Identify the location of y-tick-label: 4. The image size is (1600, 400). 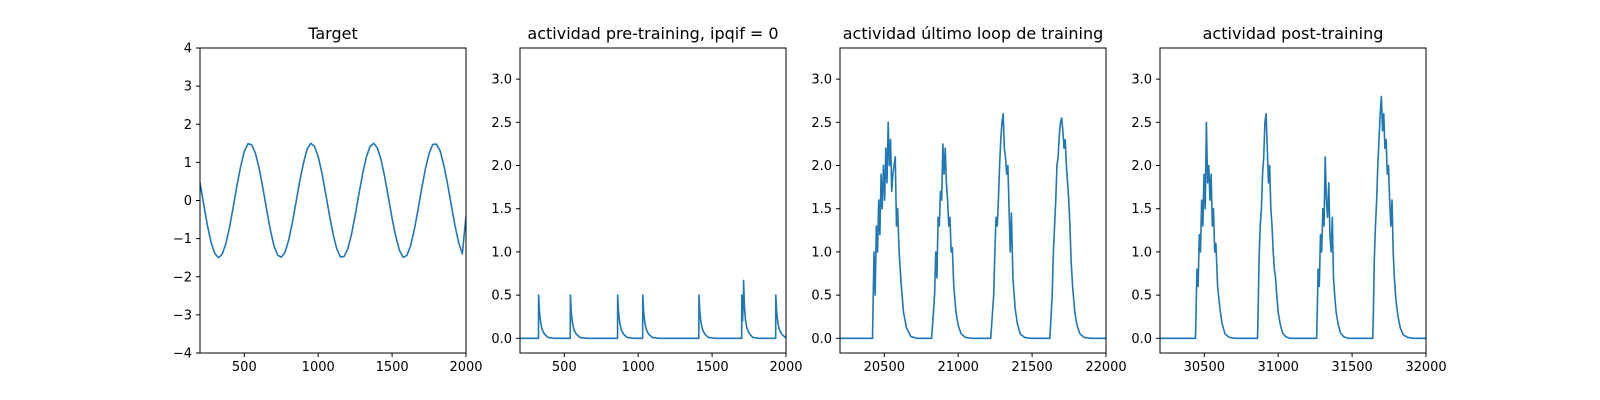
(188, 49).